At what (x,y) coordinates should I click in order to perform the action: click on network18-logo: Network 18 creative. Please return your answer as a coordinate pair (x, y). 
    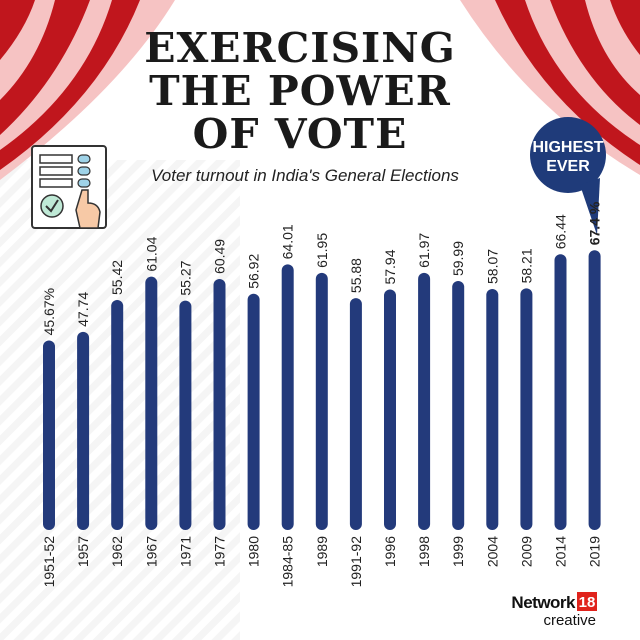
    Looking at the image, I should click on (554, 610).